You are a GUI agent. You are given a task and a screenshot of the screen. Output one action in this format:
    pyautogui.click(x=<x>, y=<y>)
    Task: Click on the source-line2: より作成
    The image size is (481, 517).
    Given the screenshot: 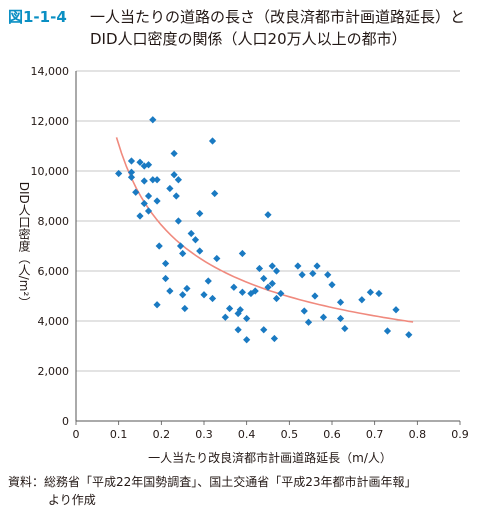 What is the action you would take?
    pyautogui.click(x=72, y=500)
    